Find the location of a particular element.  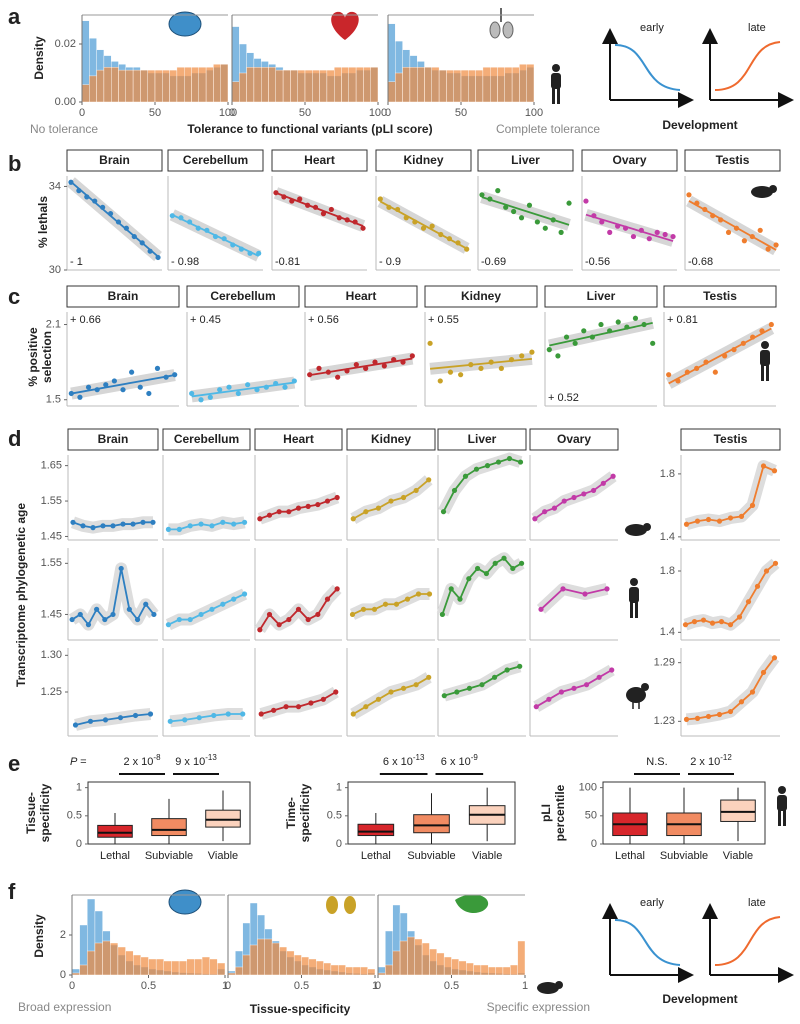

p-value-exponent: -13 is located at coordinates (419, 757).